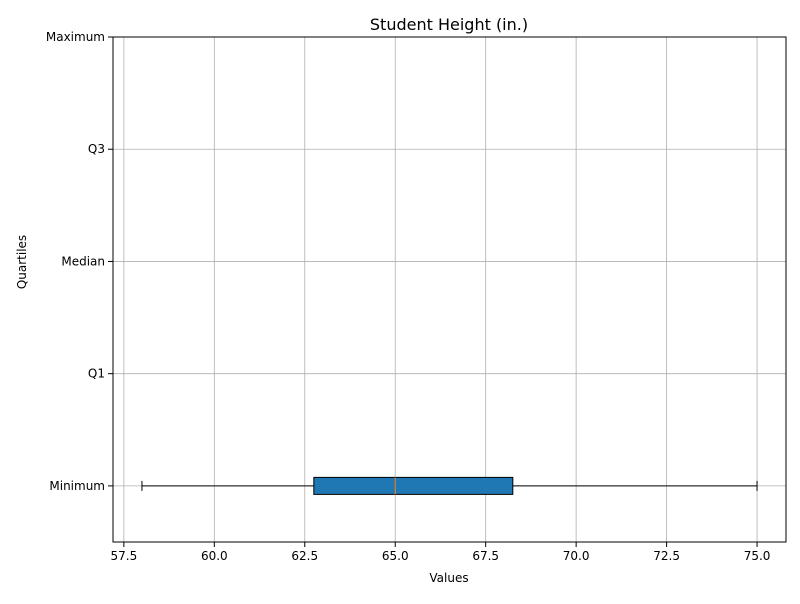 The height and width of the screenshot is (604, 800). Describe the element at coordinates (395, 556) in the screenshot. I see `x-tick-label: 65.0` at that location.